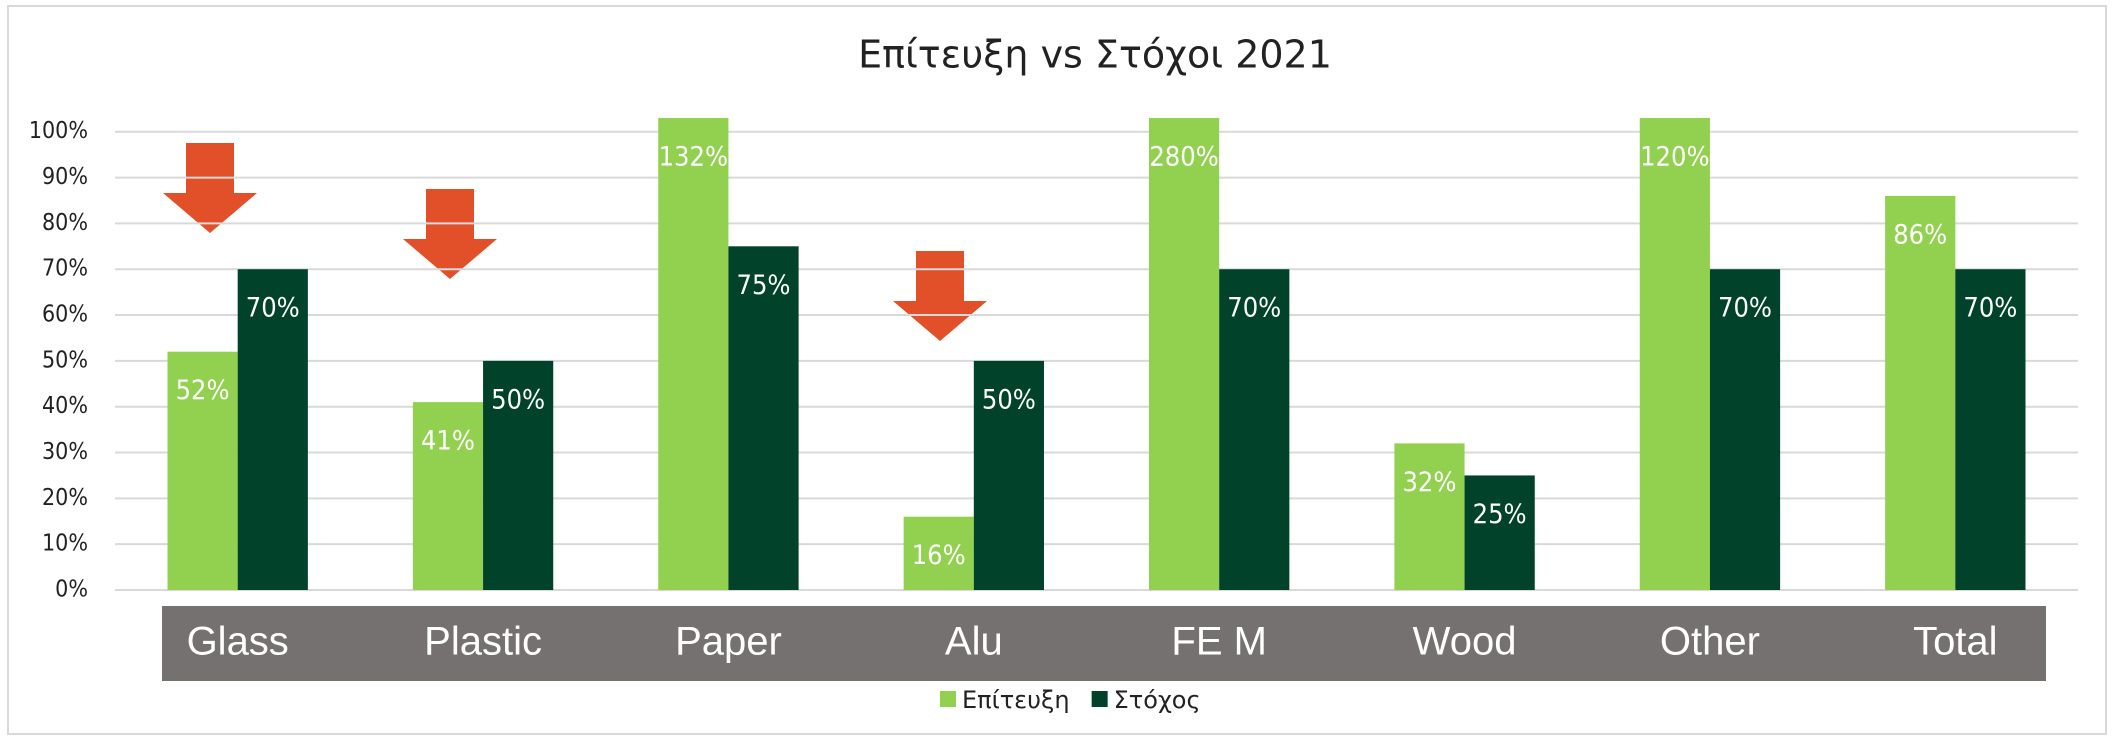 This screenshot has height=741, width=2114. What do you see at coordinates (1157, 700) in the screenshot?
I see `legend-label: Στόχος` at bounding box center [1157, 700].